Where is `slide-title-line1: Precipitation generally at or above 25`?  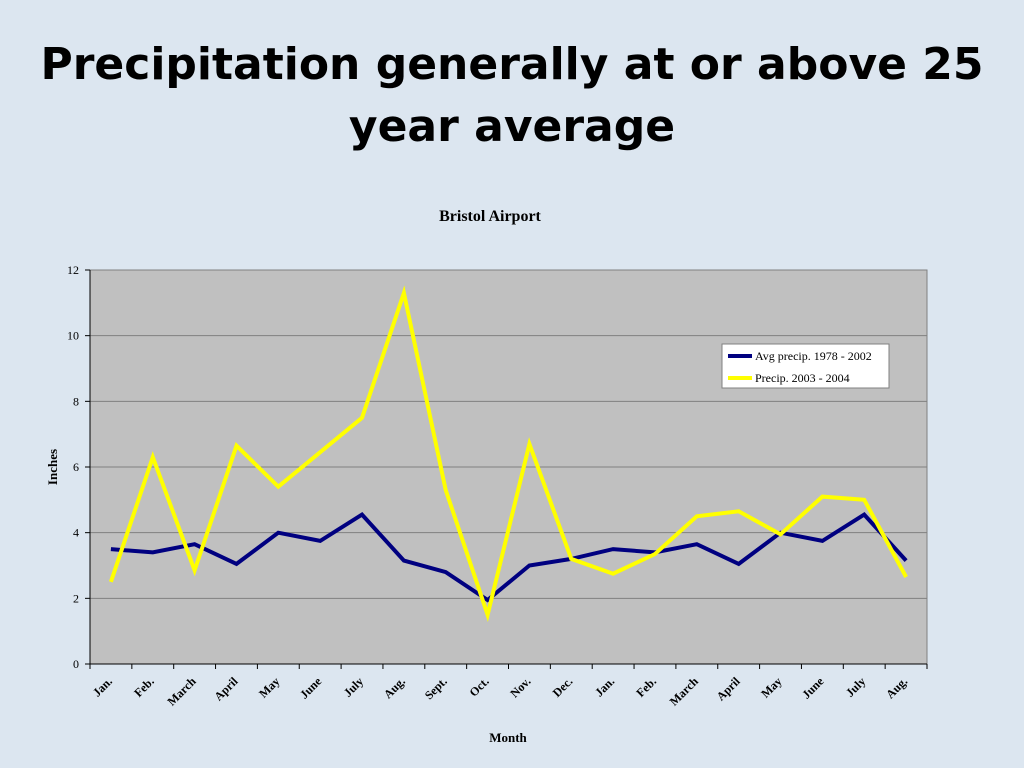
slide-title-line1: Precipitation generally at or above 25 is located at coordinates (512, 64).